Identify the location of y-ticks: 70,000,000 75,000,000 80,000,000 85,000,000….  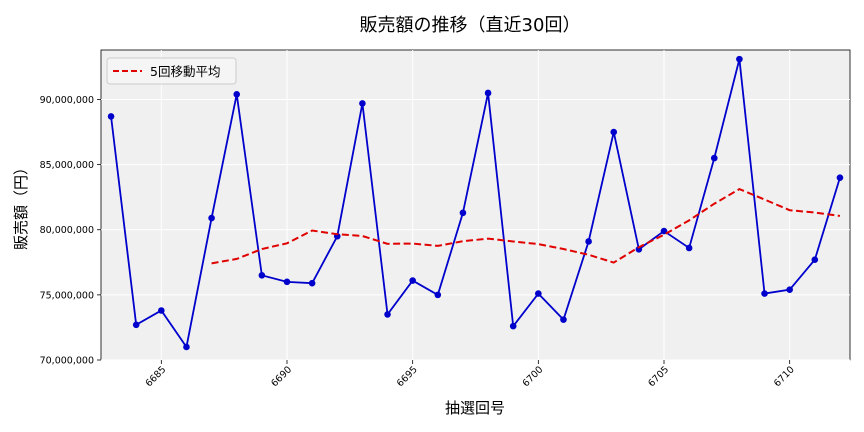
(70, 231).